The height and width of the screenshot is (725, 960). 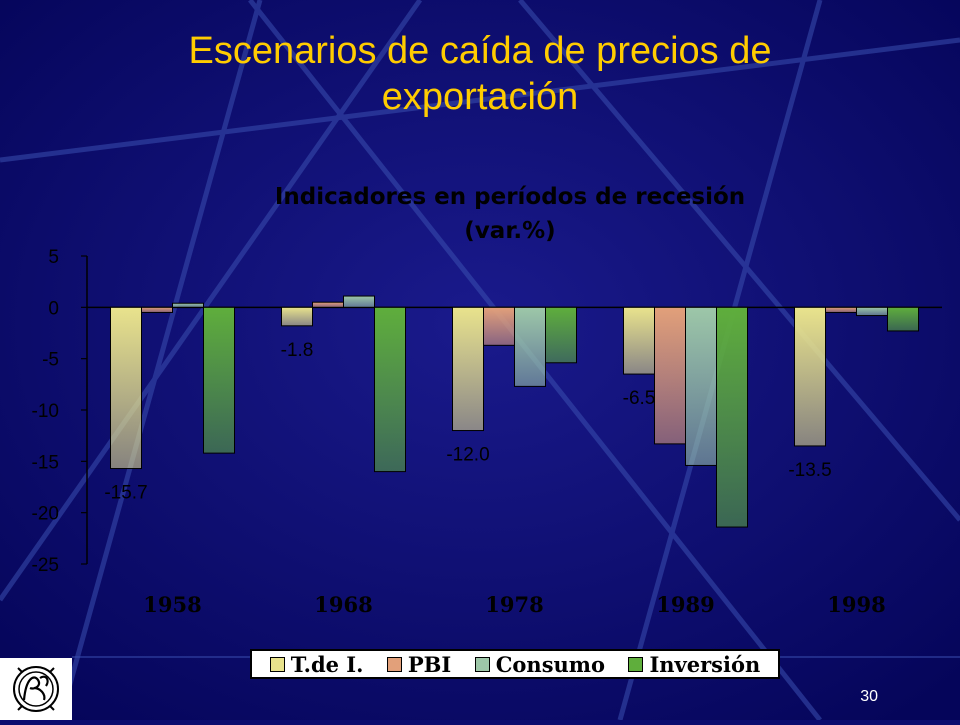 What do you see at coordinates (809, 470) in the screenshot?
I see `data-label: -13.5` at bounding box center [809, 470].